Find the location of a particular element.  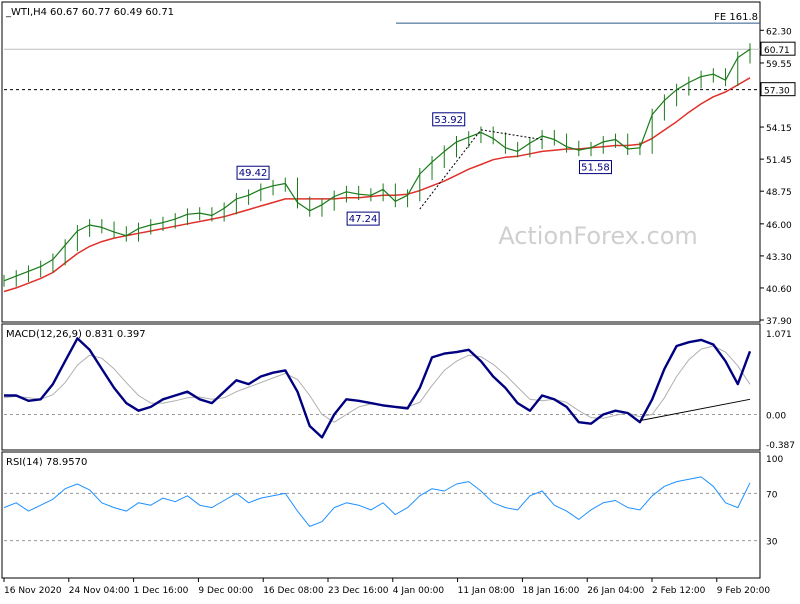

current-price-tag-label: 60.71 is located at coordinates (777, 51).